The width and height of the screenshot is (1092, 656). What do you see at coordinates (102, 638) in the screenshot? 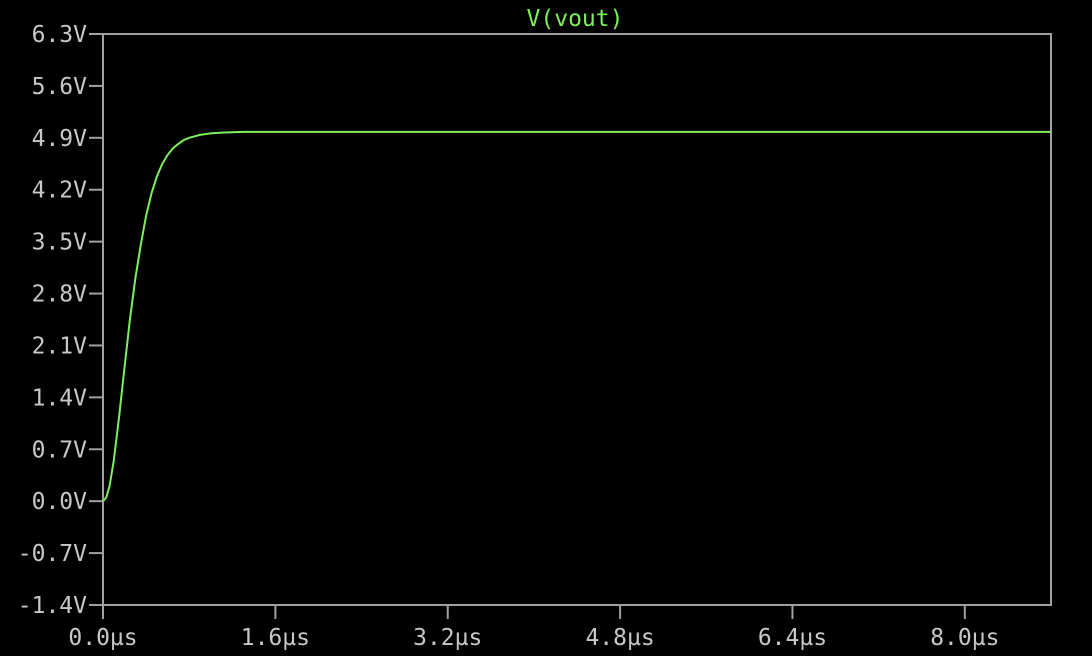
I see `x-tick-label: 0.0µs` at bounding box center [102, 638].